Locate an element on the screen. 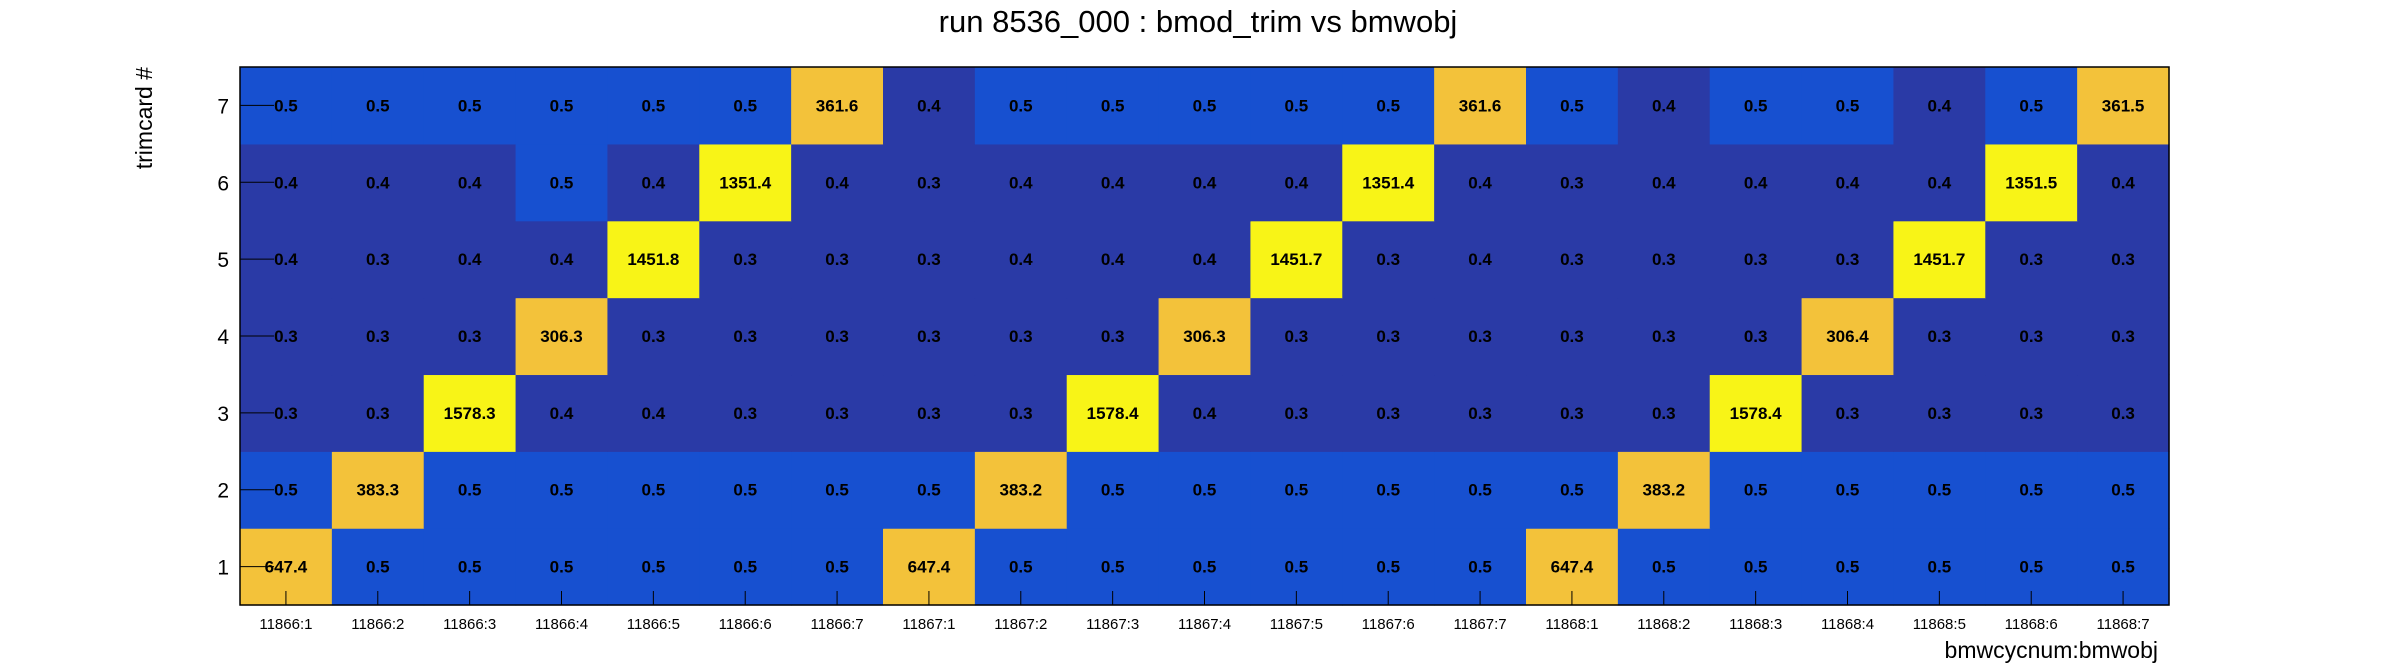 This screenshot has width=2396, height=672. x-tick-label: 11867:3 is located at coordinates (1112, 624).